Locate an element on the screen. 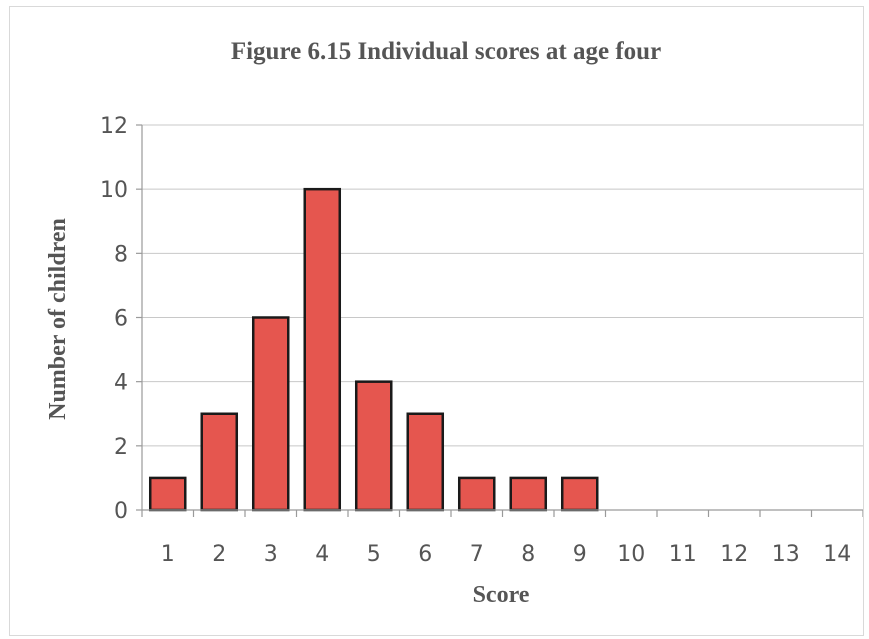 Image resolution: width=869 pixels, height=639 pixels. y-tick-label: 4 is located at coordinates (121, 383).